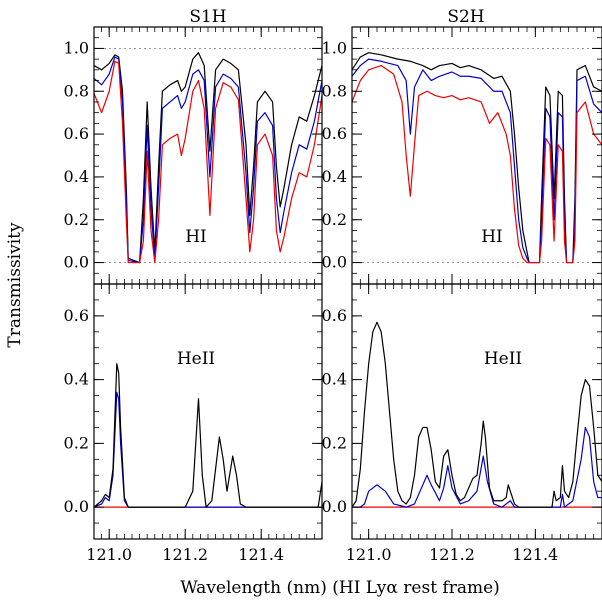  What do you see at coordinates (340, 588) in the screenshot?
I see `x-axis-label: Wavelength (nm) (HI Lyα rest frame)` at bounding box center [340, 588].